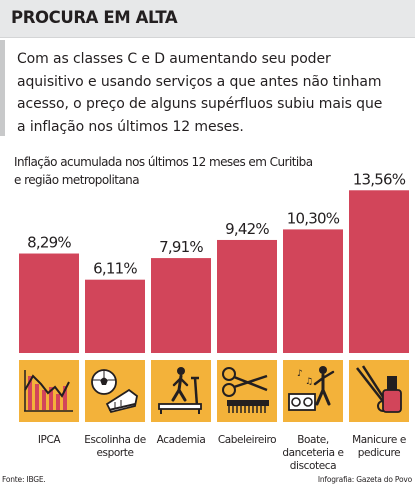  Describe the element at coordinates (115, 269) in the screenshot. I see `bar-value-label: 6,11%` at that location.